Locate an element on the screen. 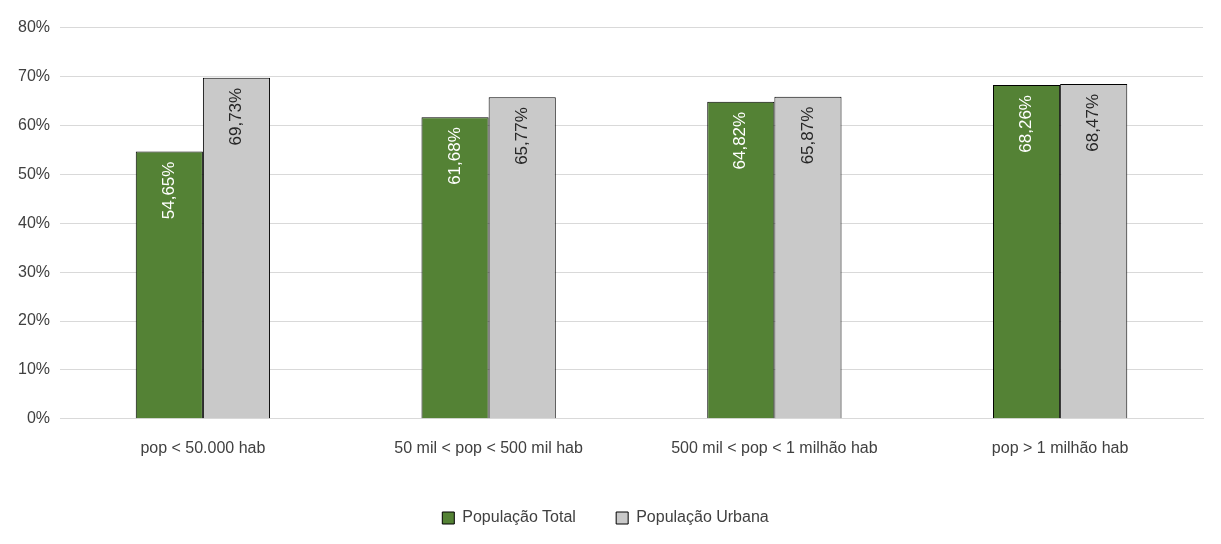 Image resolution: width=1221 pixels, height=544 pixels. data-label: 68,26% is located at coordinates (1026, 124).